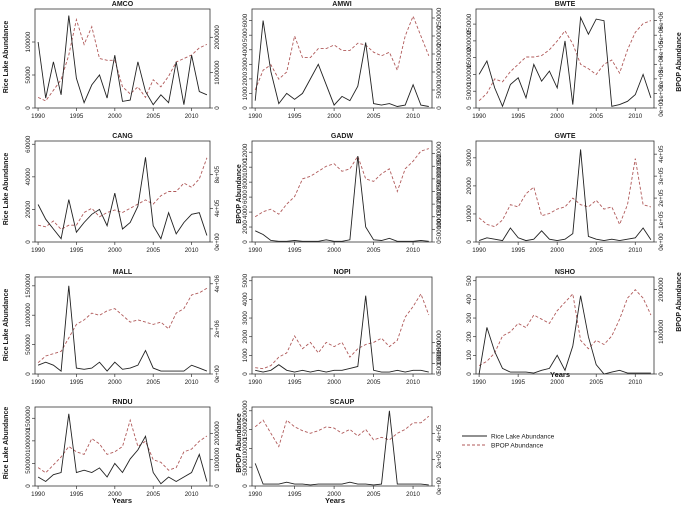 This screenshot has width=685, height=507. What do you see at coordinates (508, 442) in the screenshot?
I see `legend: Rice Lake Abundance BPOP Abundance` at bounding box center [508, 442].